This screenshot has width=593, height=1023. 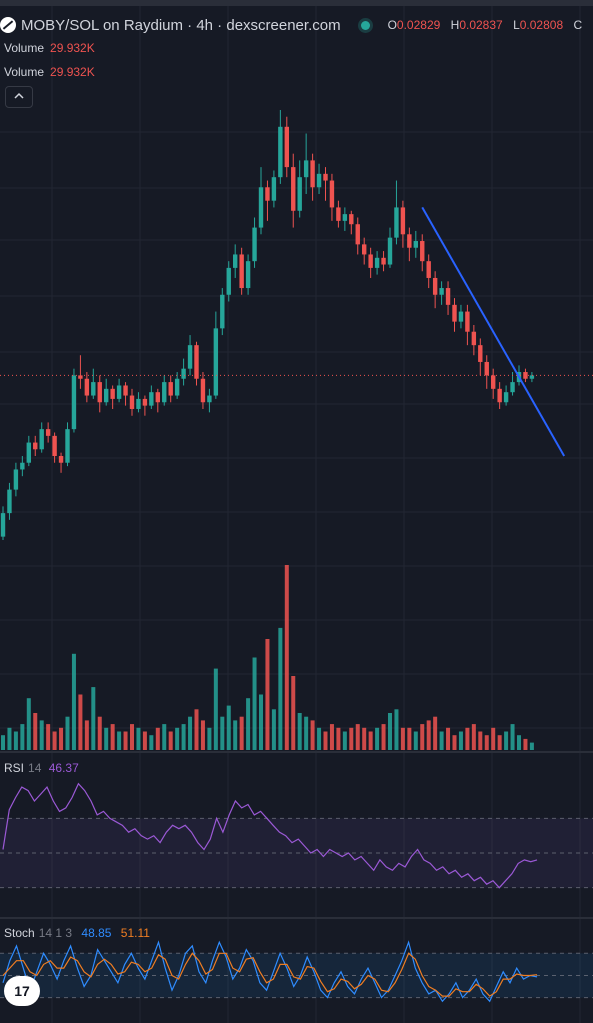 What do you see at coordinates (22, 991) in the screenshot?
I see `tradingview-logo-icon: 17` at bounding box center [22, 991].